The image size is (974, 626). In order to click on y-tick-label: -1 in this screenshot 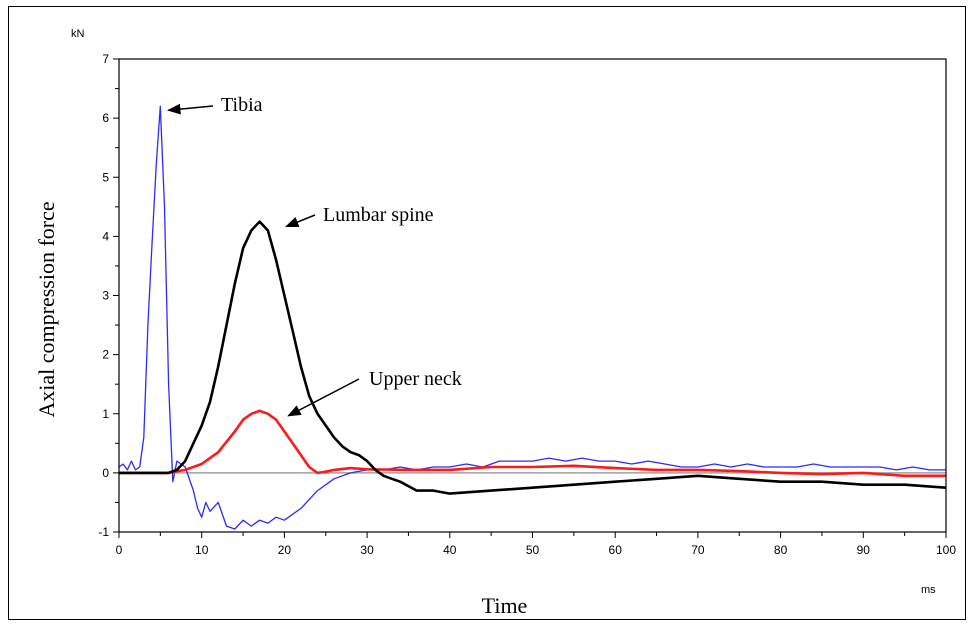, I will do `click(103, 532)`.